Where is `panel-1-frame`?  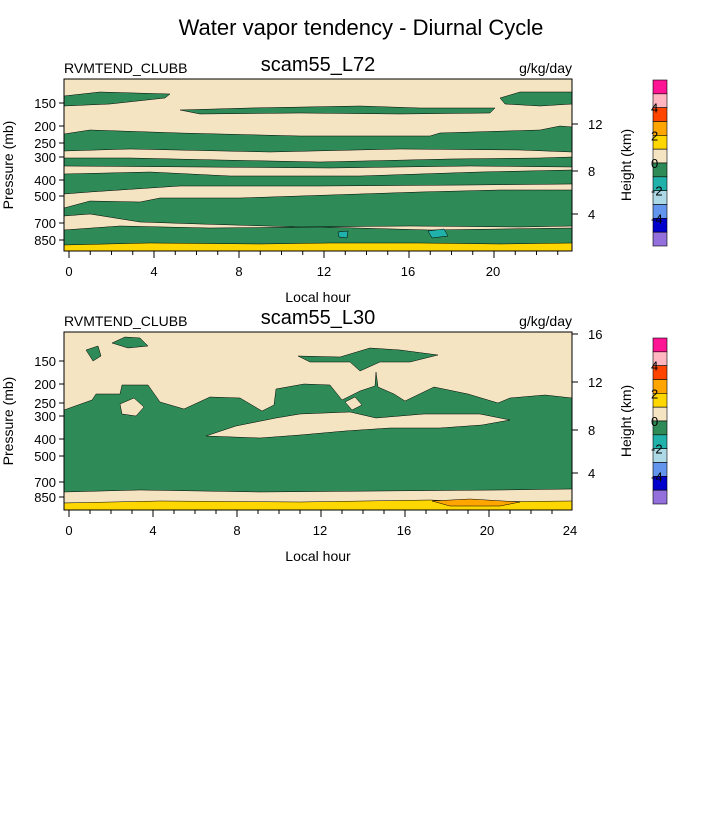 panel-1-frame is located at coordinates (318, 165).